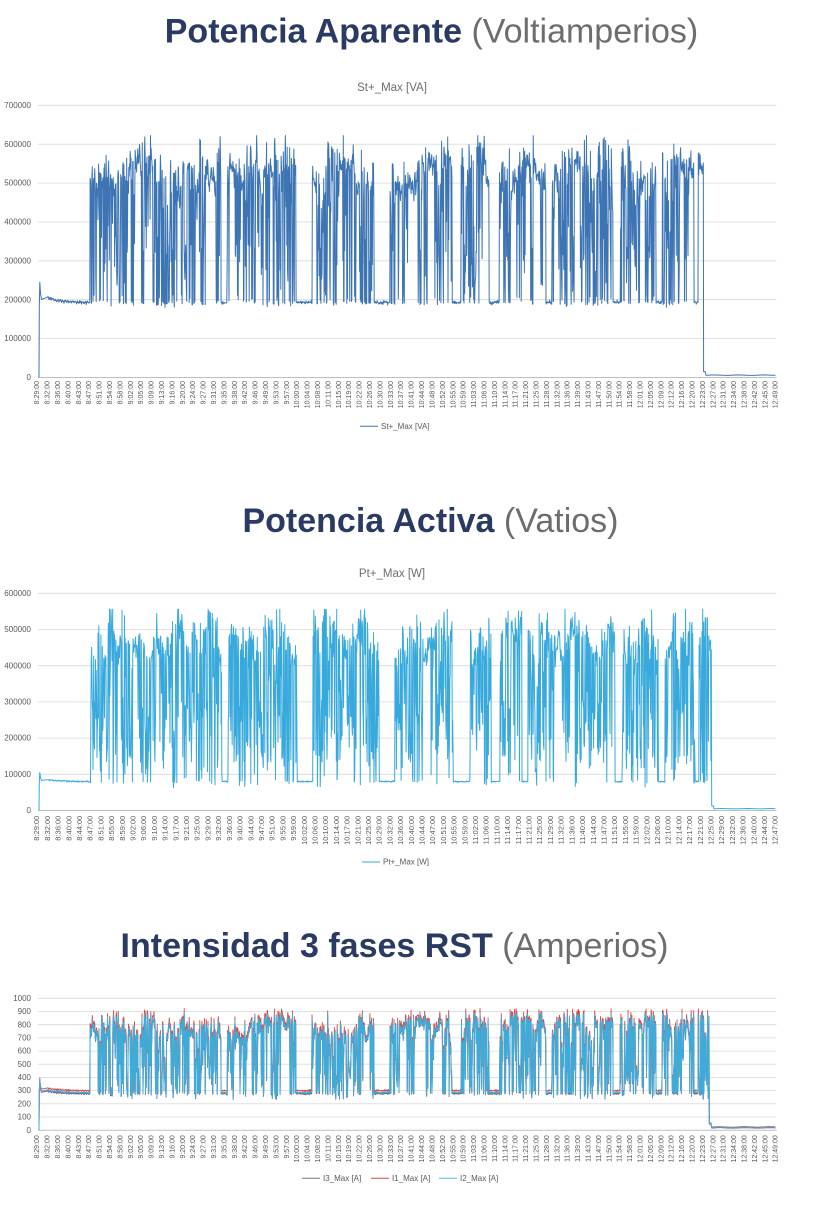  What do you see at coordinates (724, 1148) in the screenshot?
I see `svg-text: 12:31:00` at bounding box center [724, 1148].